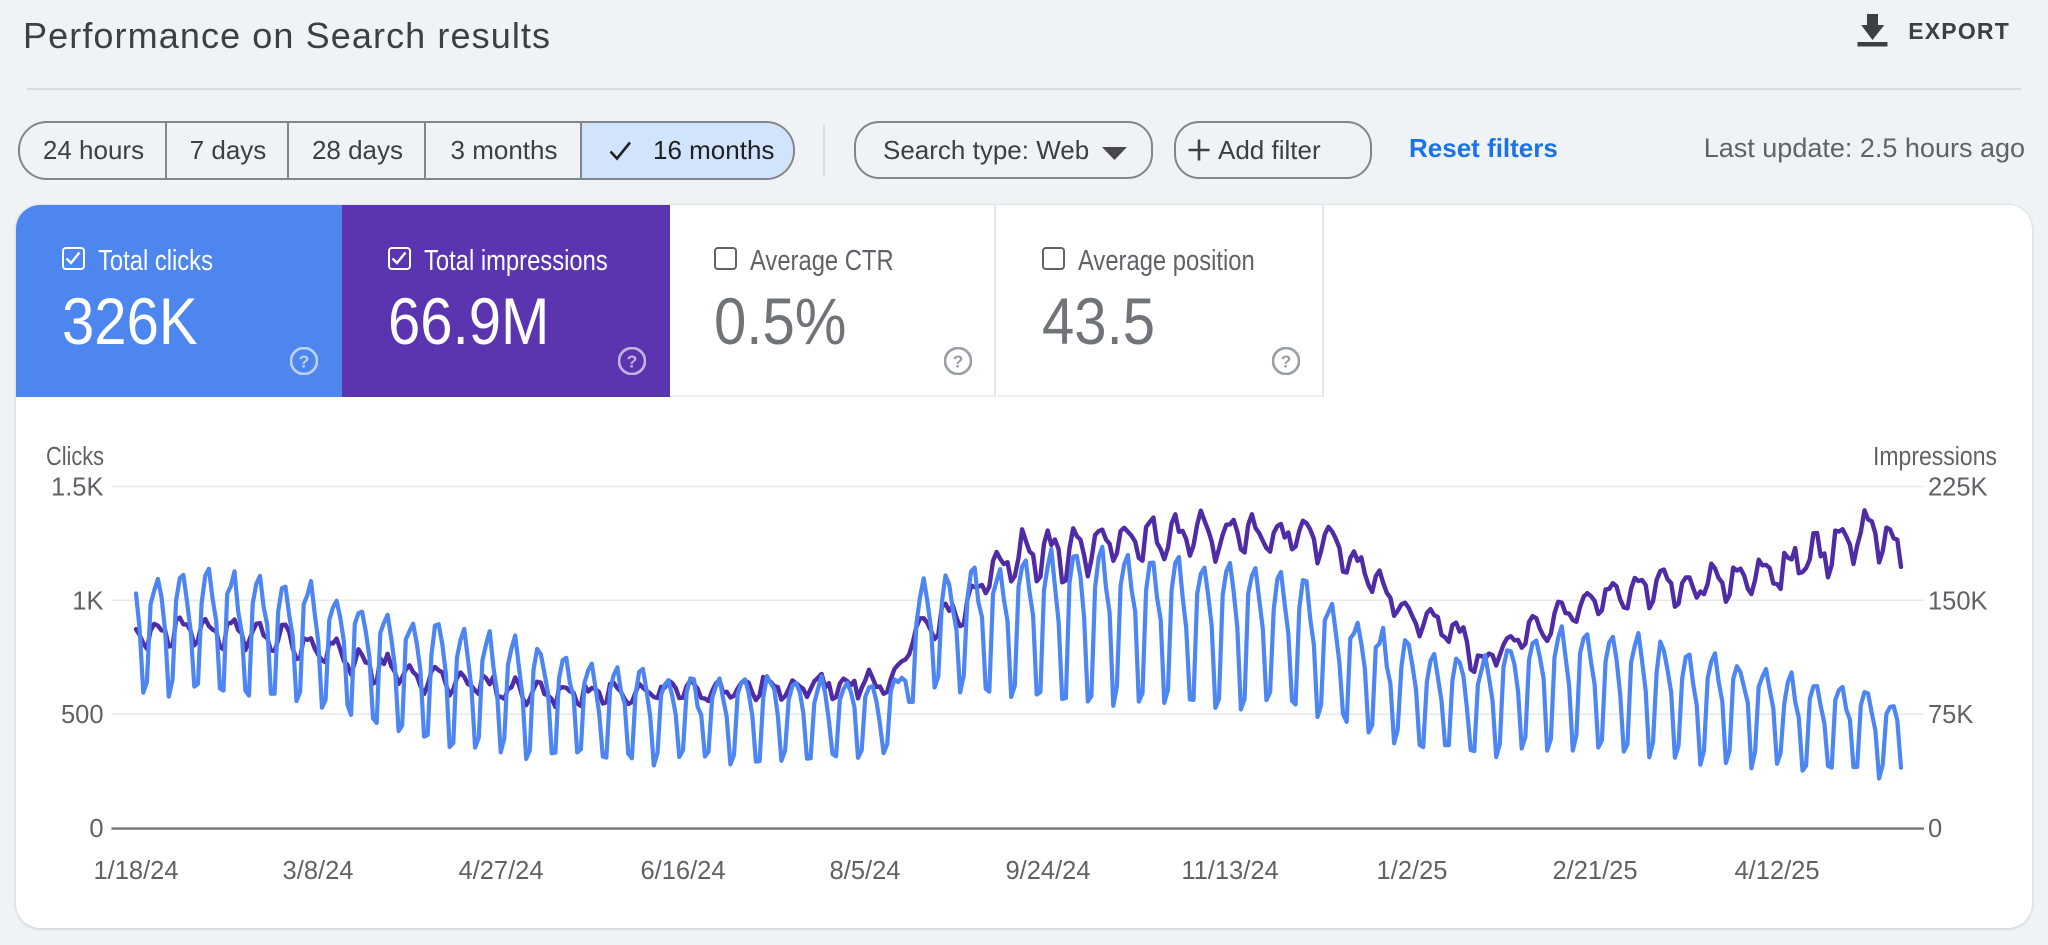  What do you see at coordinates (1935, 457) in the screenshot?
I see `svg-text: Impressions` at bounding box center [1935, 457].